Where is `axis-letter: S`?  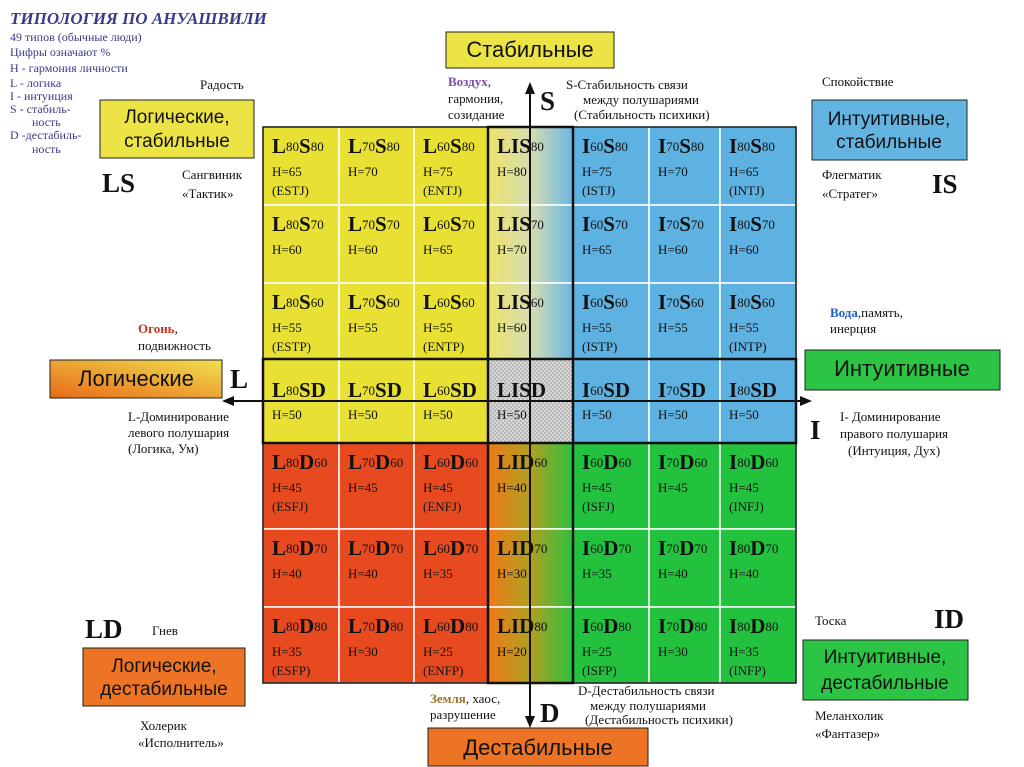 axis-letter: S is located at coordinates (547, 101).